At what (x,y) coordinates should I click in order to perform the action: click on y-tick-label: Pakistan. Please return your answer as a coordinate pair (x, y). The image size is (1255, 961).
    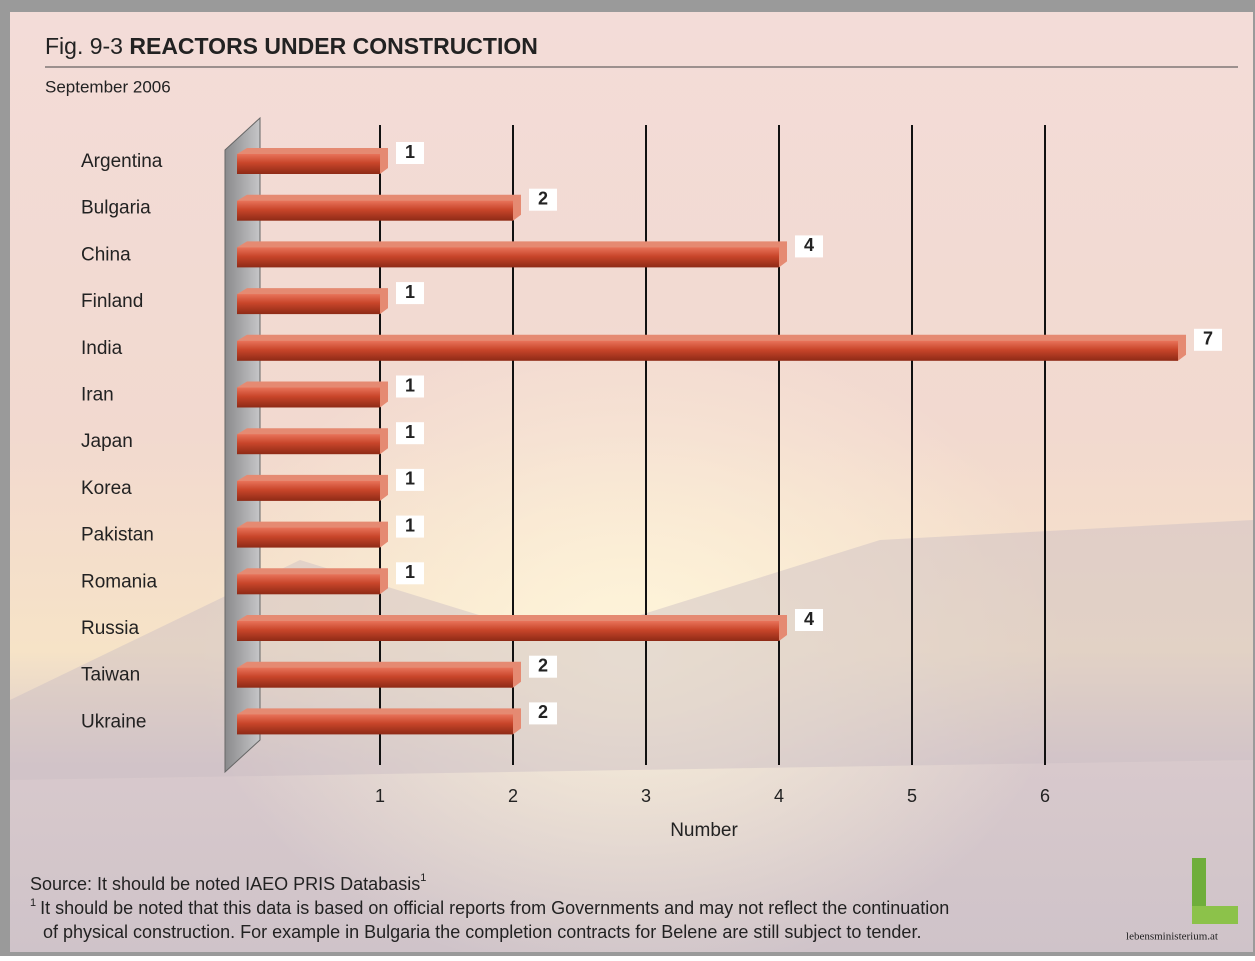
    Looking at the image, I should click on (117, 535).